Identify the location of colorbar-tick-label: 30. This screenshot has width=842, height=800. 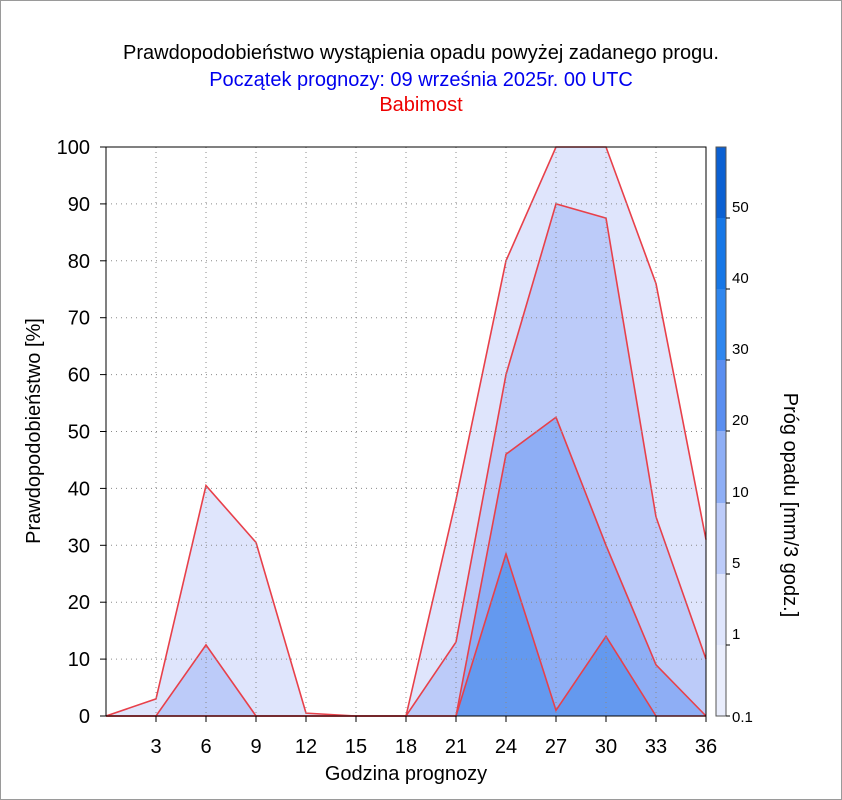
(740, 349).